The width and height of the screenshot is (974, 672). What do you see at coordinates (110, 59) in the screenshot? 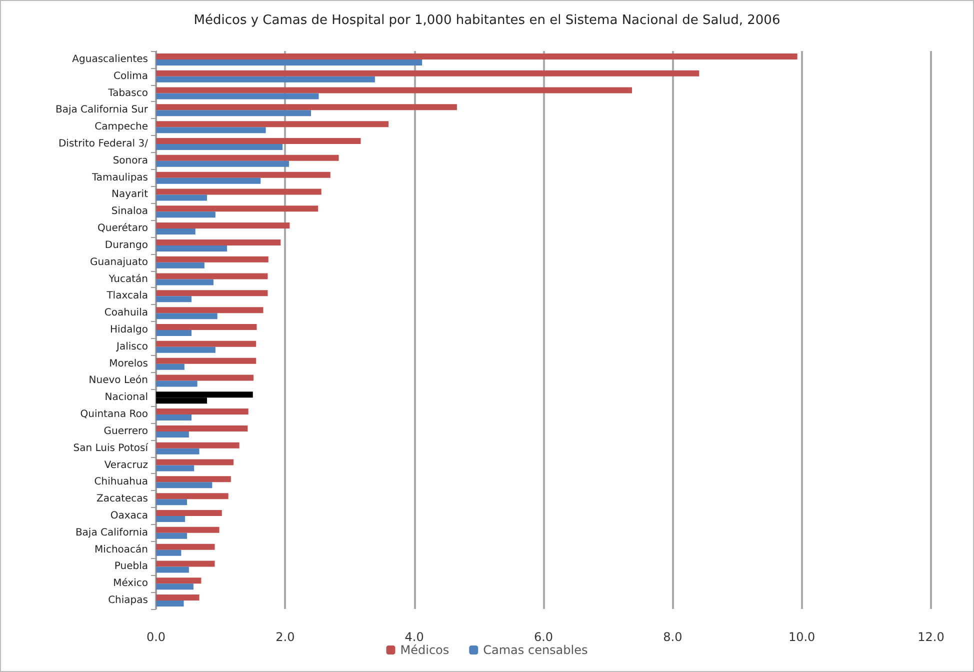
I see `y-tick-label: Aguascalientes` at bounding box center [110, 59].